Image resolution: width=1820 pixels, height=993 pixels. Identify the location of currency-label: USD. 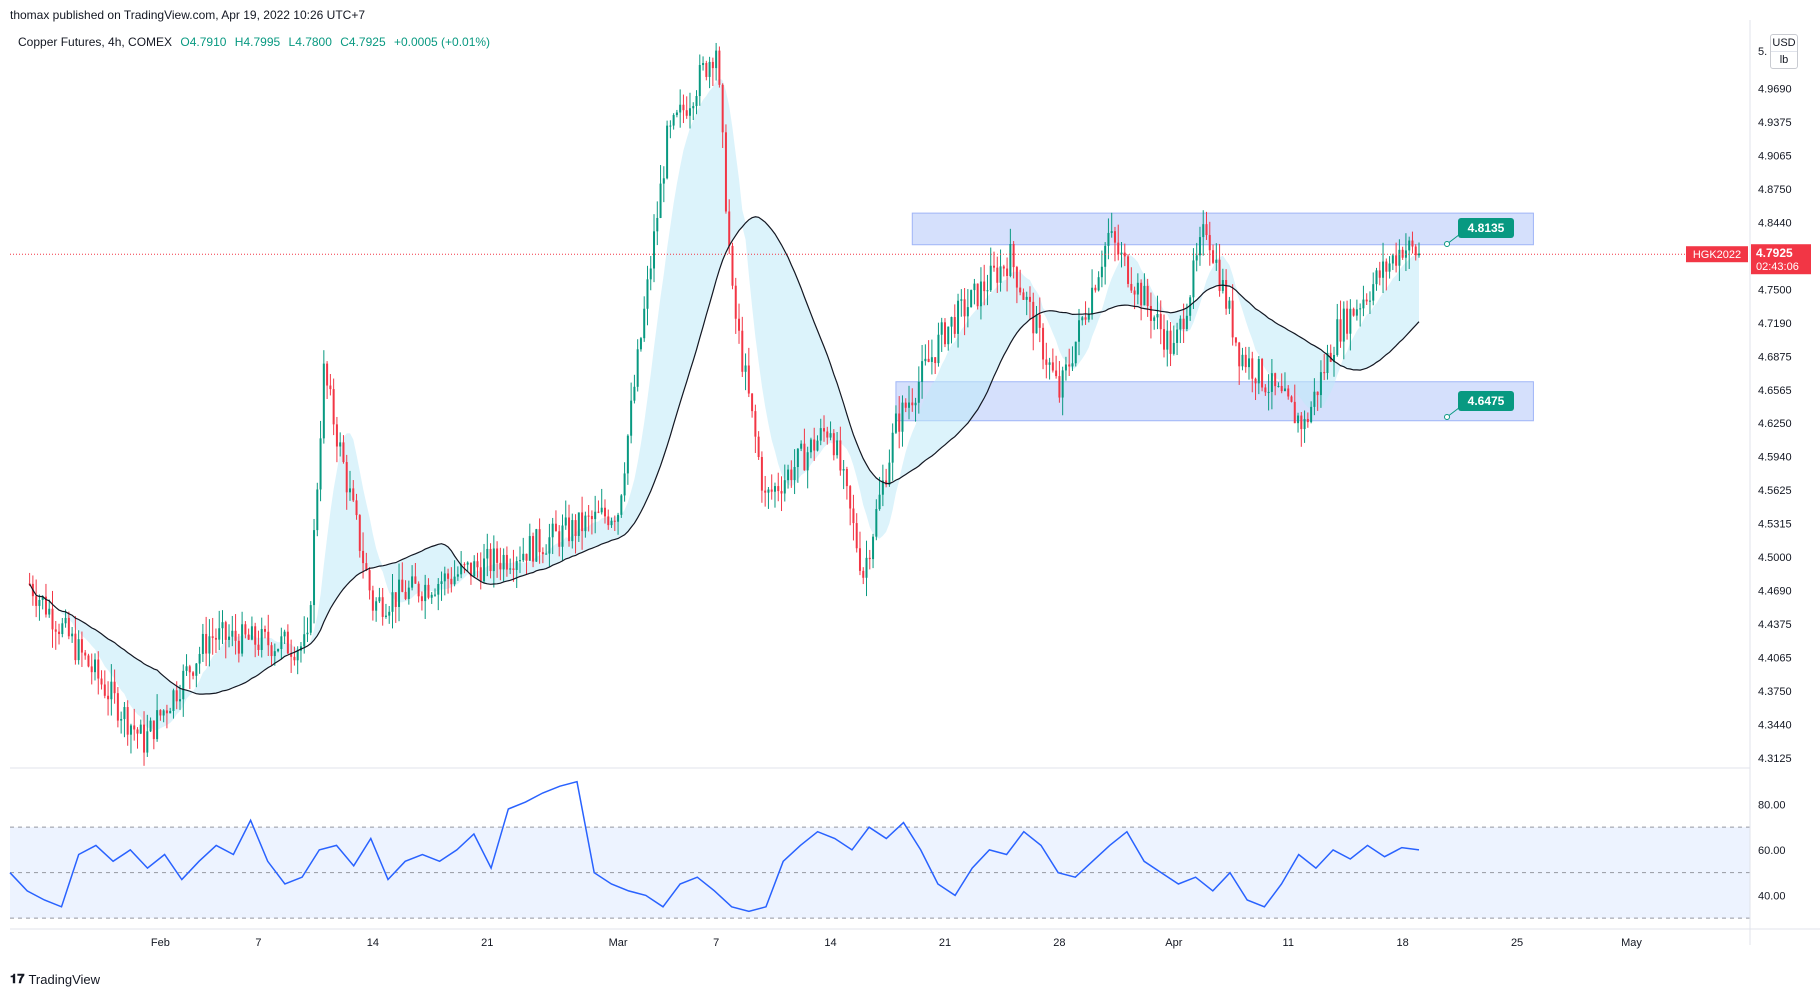
(1784, 43).